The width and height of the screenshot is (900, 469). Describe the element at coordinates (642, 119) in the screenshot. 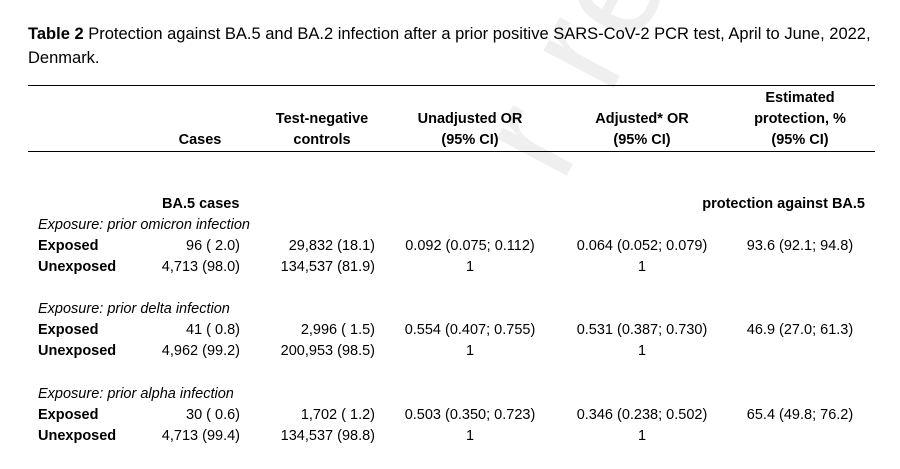

I see `header-adjusted-line1: Adjusted* OR` at that location.